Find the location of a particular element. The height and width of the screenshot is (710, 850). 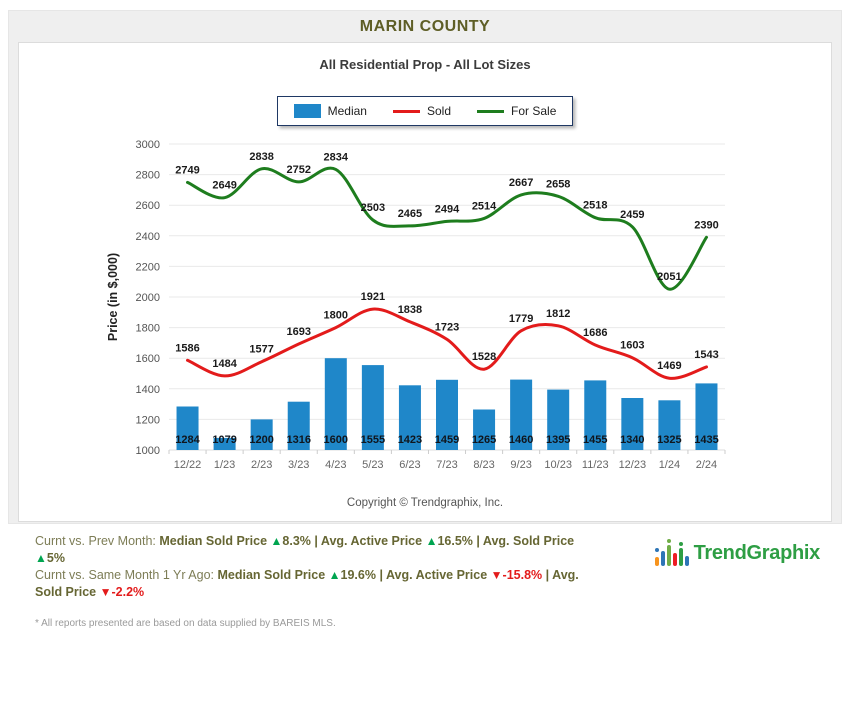

stat-segment: 16.5% is located at coordinates (455, 541).